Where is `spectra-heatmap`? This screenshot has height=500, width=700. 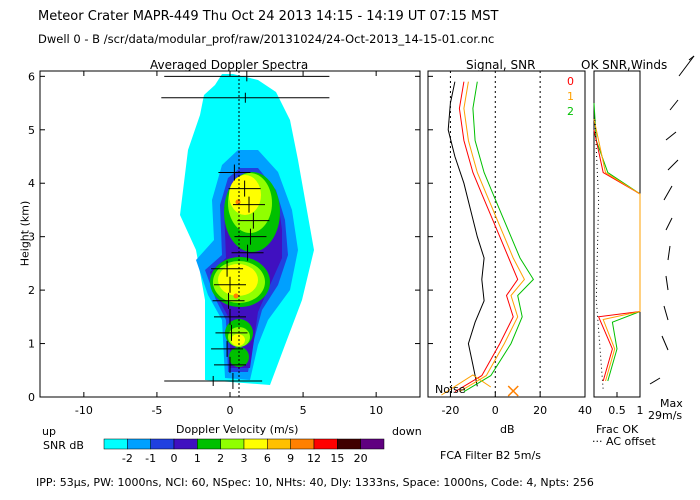 spectra-heatmap is located at coordinates (247, 229).